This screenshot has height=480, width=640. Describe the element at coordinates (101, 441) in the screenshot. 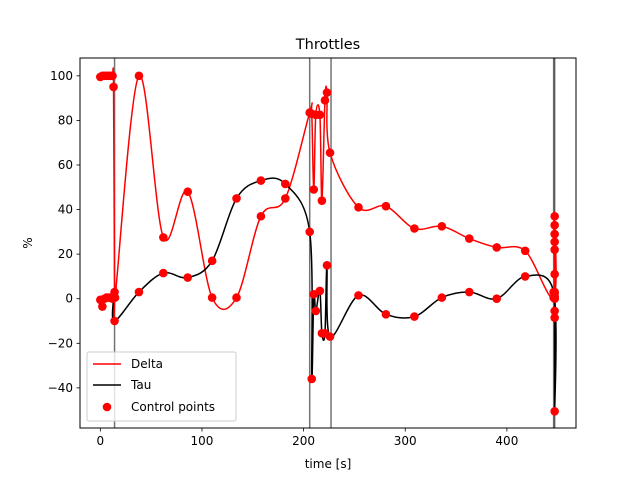

I see `x-tick-label: 0` at that location.